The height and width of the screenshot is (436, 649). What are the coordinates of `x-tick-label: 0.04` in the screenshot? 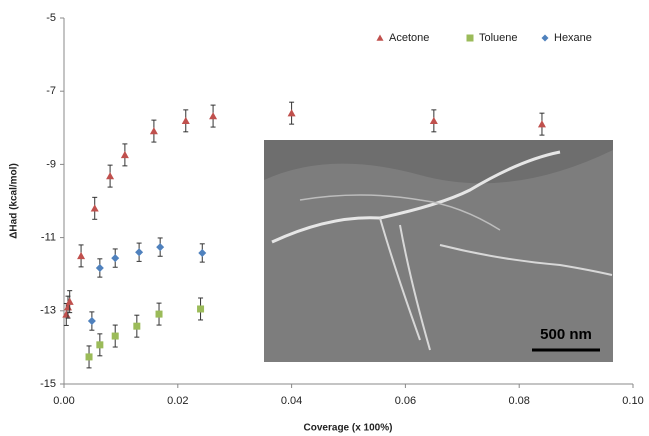 It's located at (291, 401).